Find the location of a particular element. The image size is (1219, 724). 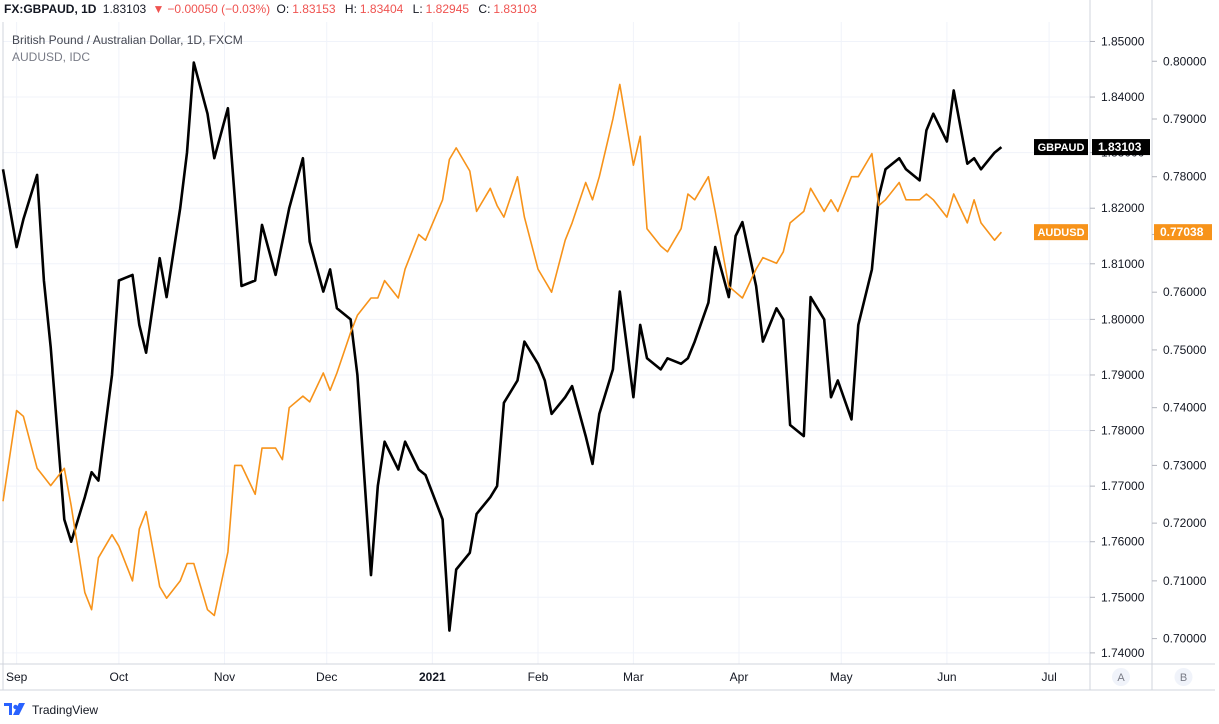

branding: TradingView is located at coordinates (51, 710).